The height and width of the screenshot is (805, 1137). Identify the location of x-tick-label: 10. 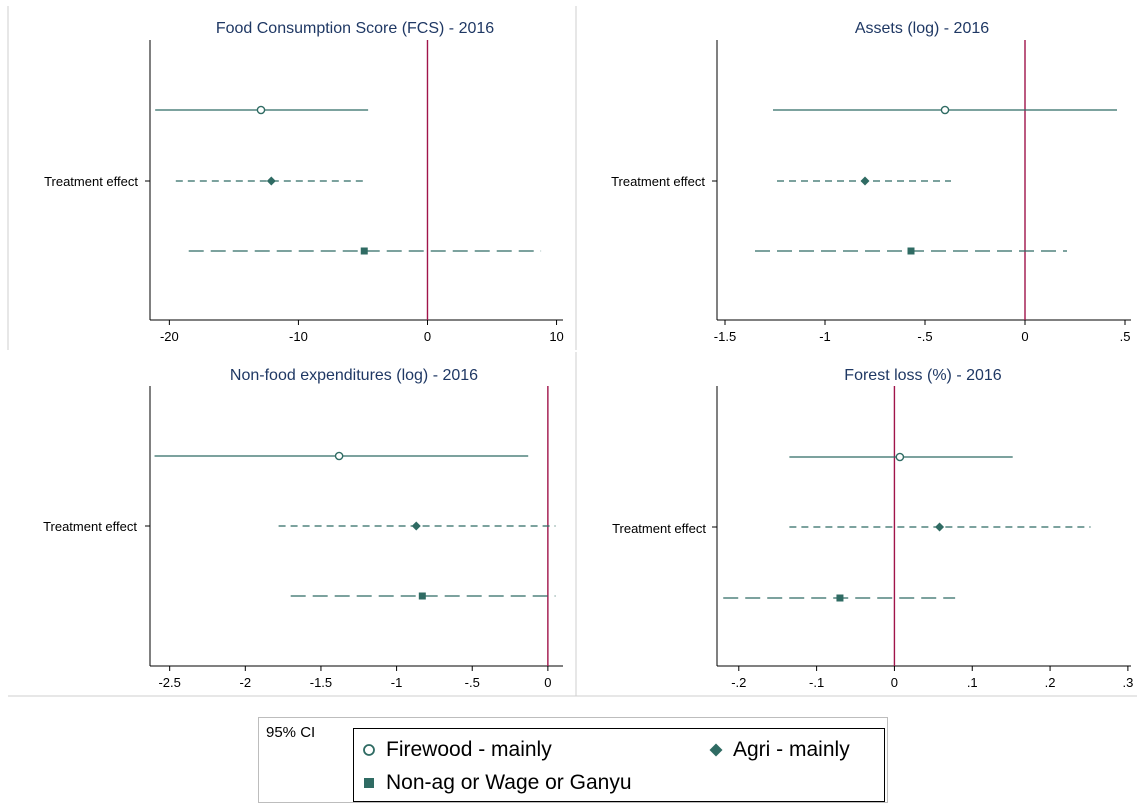
(556, 336).